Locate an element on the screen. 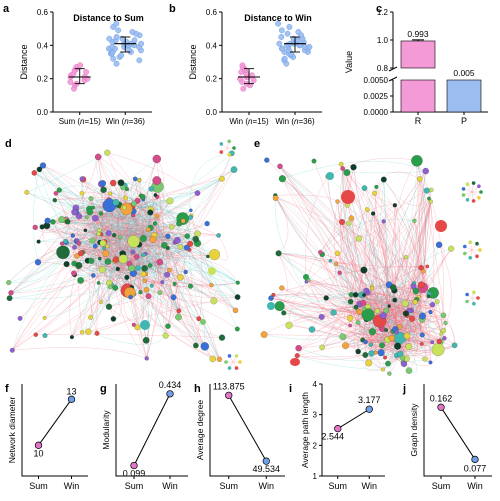 This screenshot has width=500, height=501. y-tick-label: 0.2 is located at coordinates (43, 79).